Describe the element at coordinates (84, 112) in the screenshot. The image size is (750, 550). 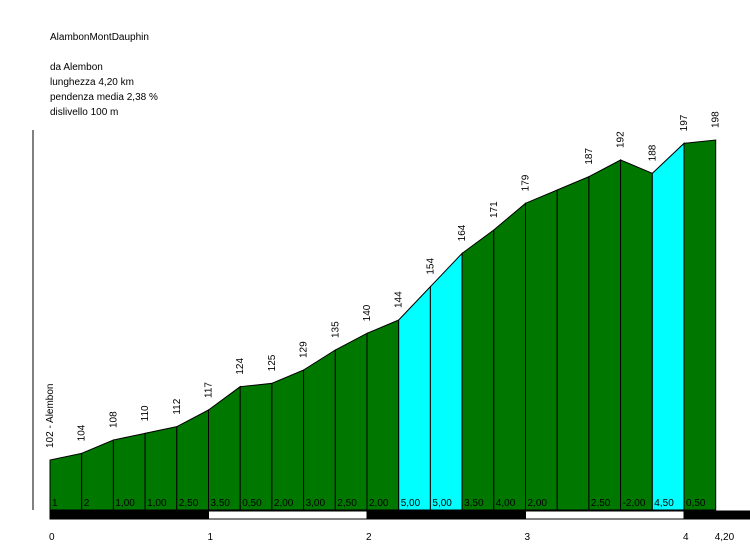
I see `info-elevation-gain: dislivello 100 m` at that location.